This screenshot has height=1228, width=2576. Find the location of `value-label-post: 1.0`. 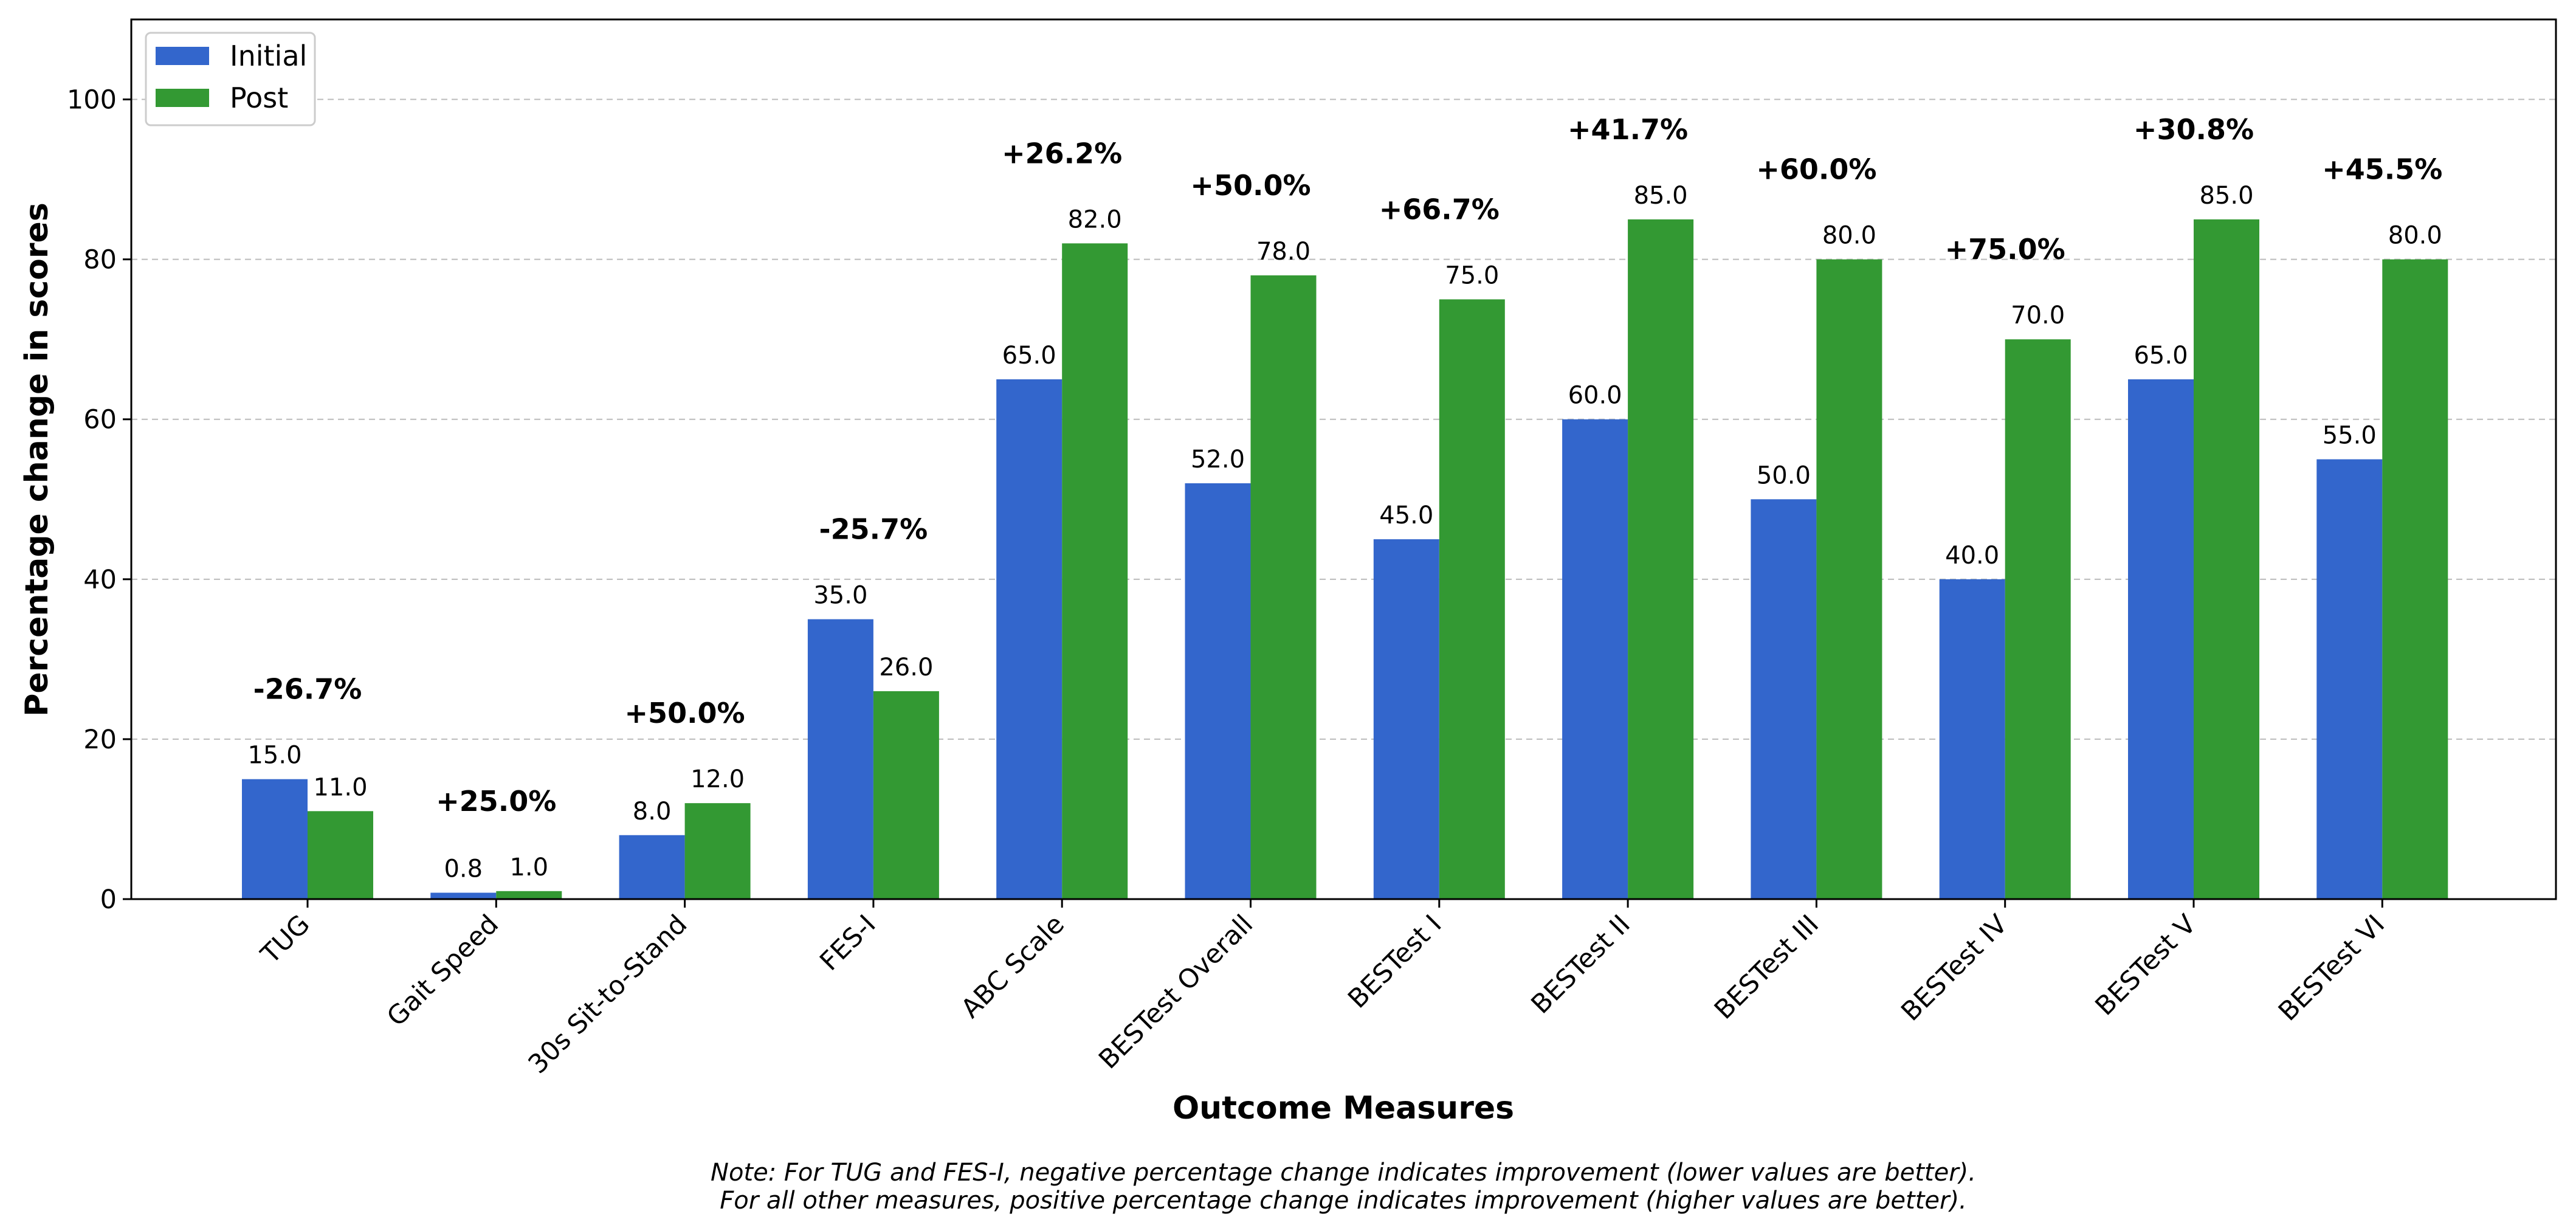

value-label-post: 1.0 is located at coordinates (528, 867).